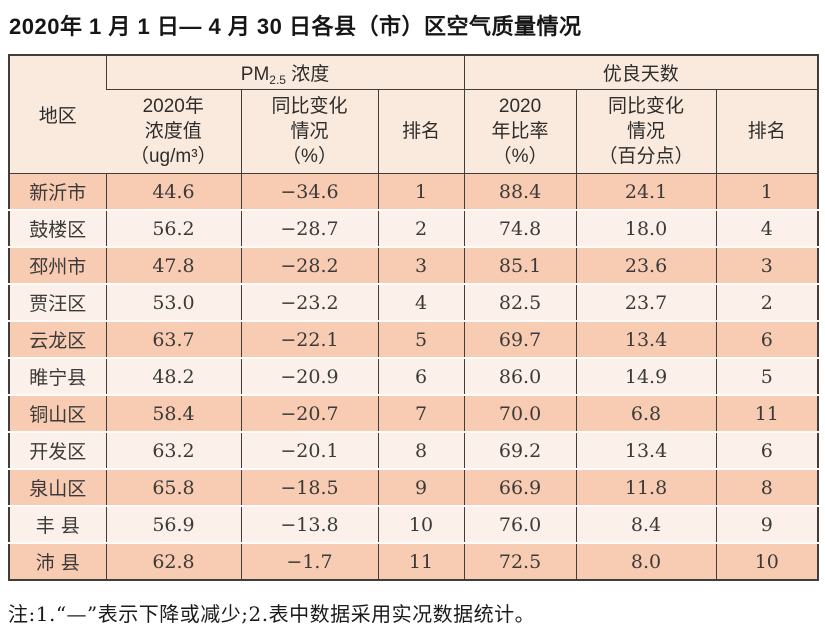 The height and width of the screenshot is (627, 825). Describe the element at coordinates (646, 131) in the screenshot. I see `subheader-good-change: 同比变化 情况 （百分点）` at that location.